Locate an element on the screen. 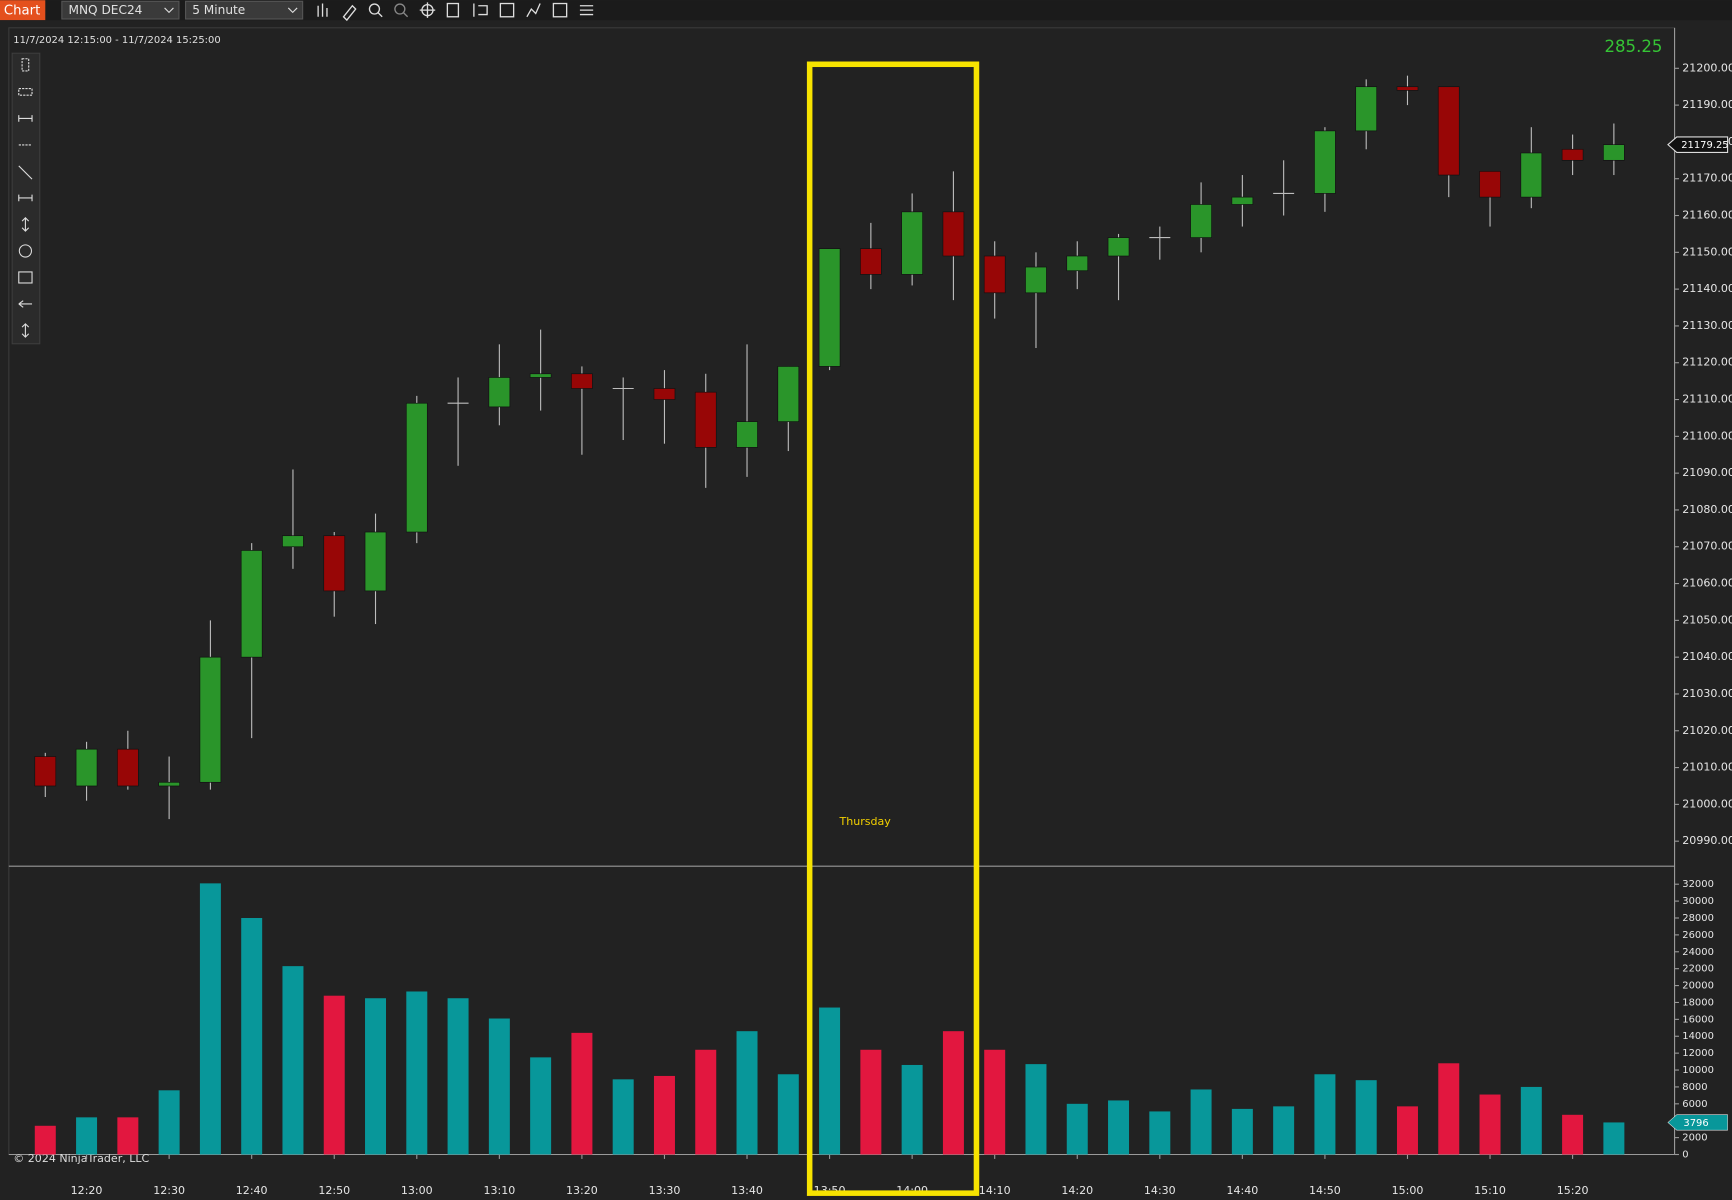 This screenshot has height=1200, width=1732. x-tick-label: 14:10 is located at coordinates (995, 1190).